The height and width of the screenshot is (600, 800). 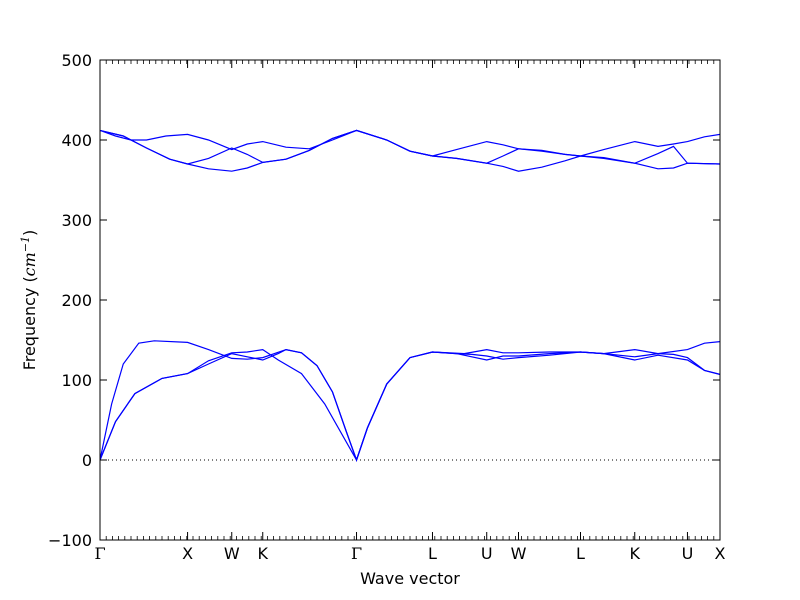 I want to click on y-axis-label-text: Frequency (, so click(x=29, y=323).